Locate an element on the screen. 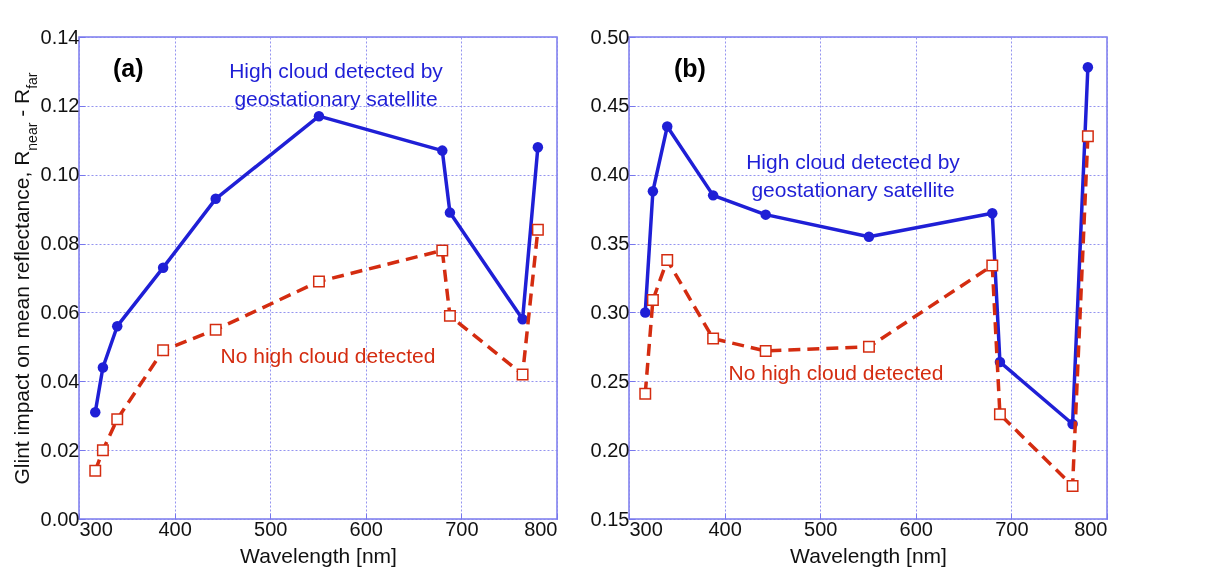  y-tick-label: 0.15 is located at coordinates (610, 518).